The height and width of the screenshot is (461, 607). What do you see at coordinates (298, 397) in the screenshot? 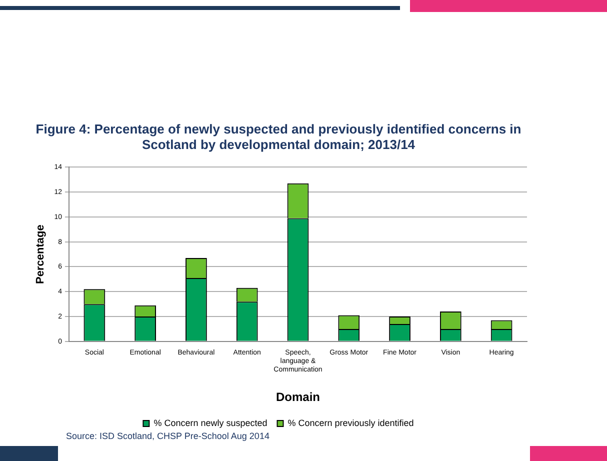
I see `x-axis-title: Domain` at bounding box center [298, 397].